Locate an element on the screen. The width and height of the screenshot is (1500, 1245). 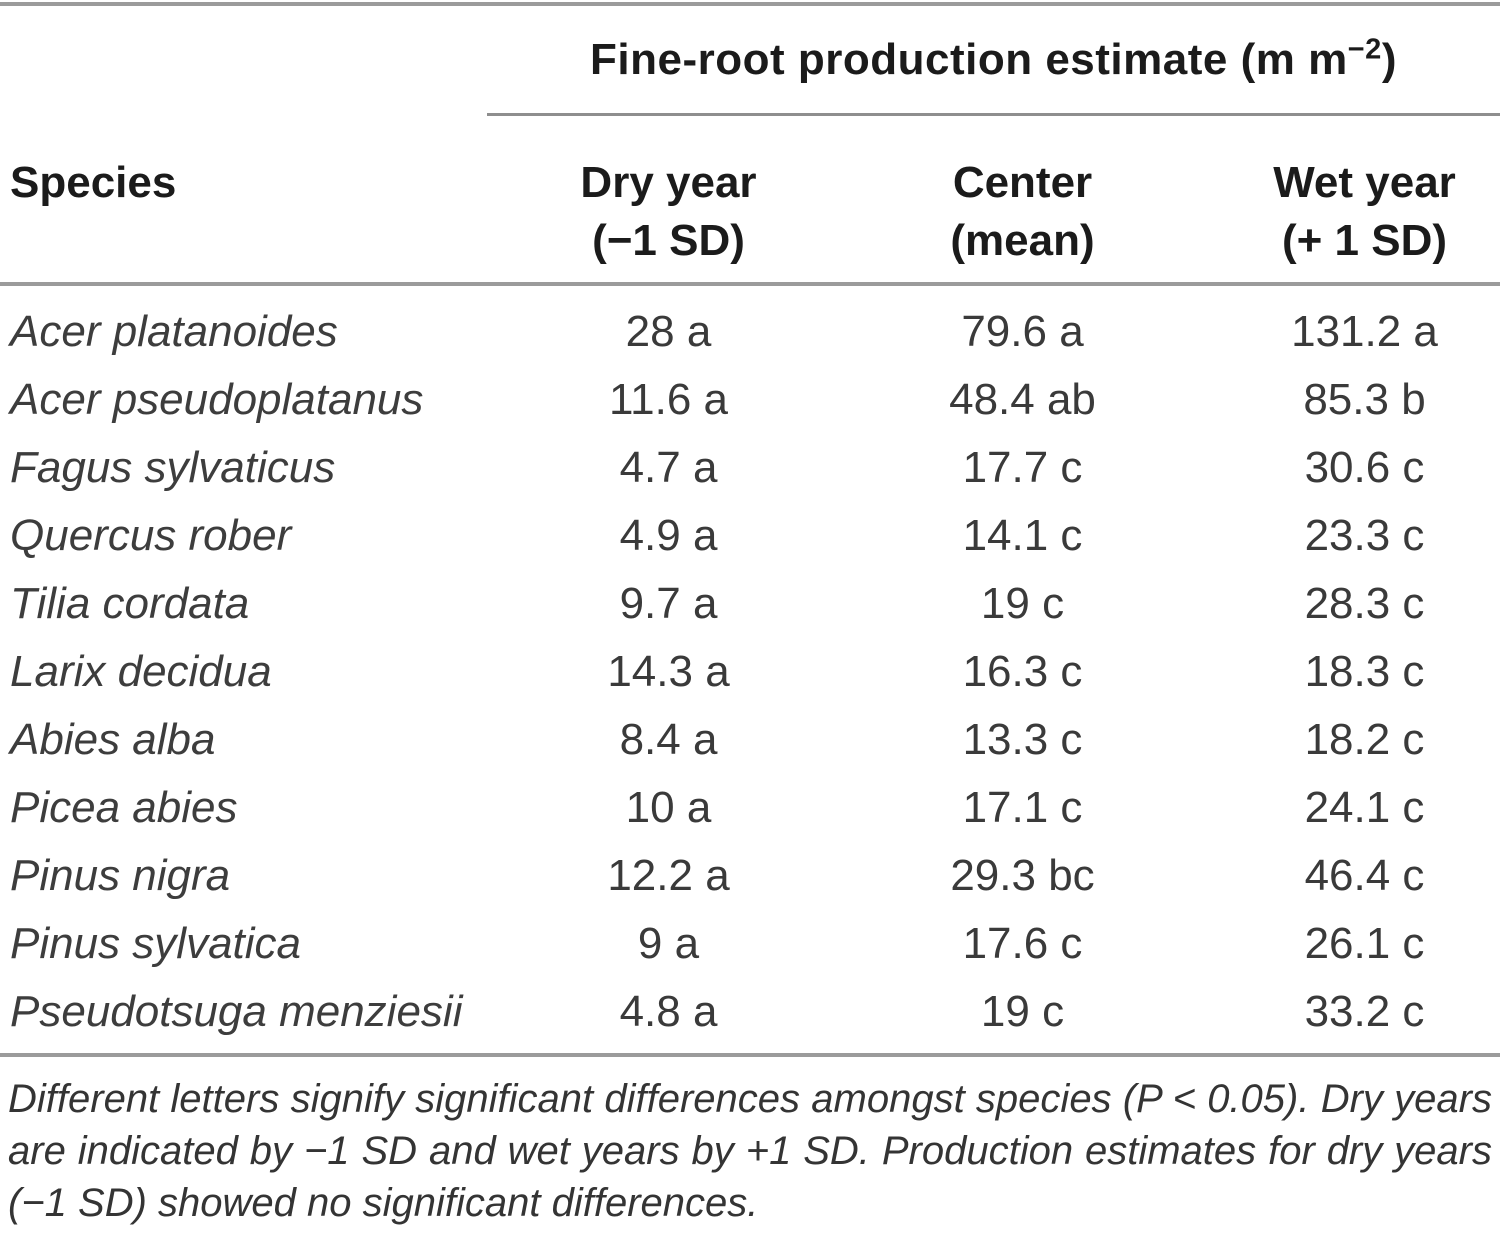
column-header-center-line1: Center is located at coordinates (1022, 182).